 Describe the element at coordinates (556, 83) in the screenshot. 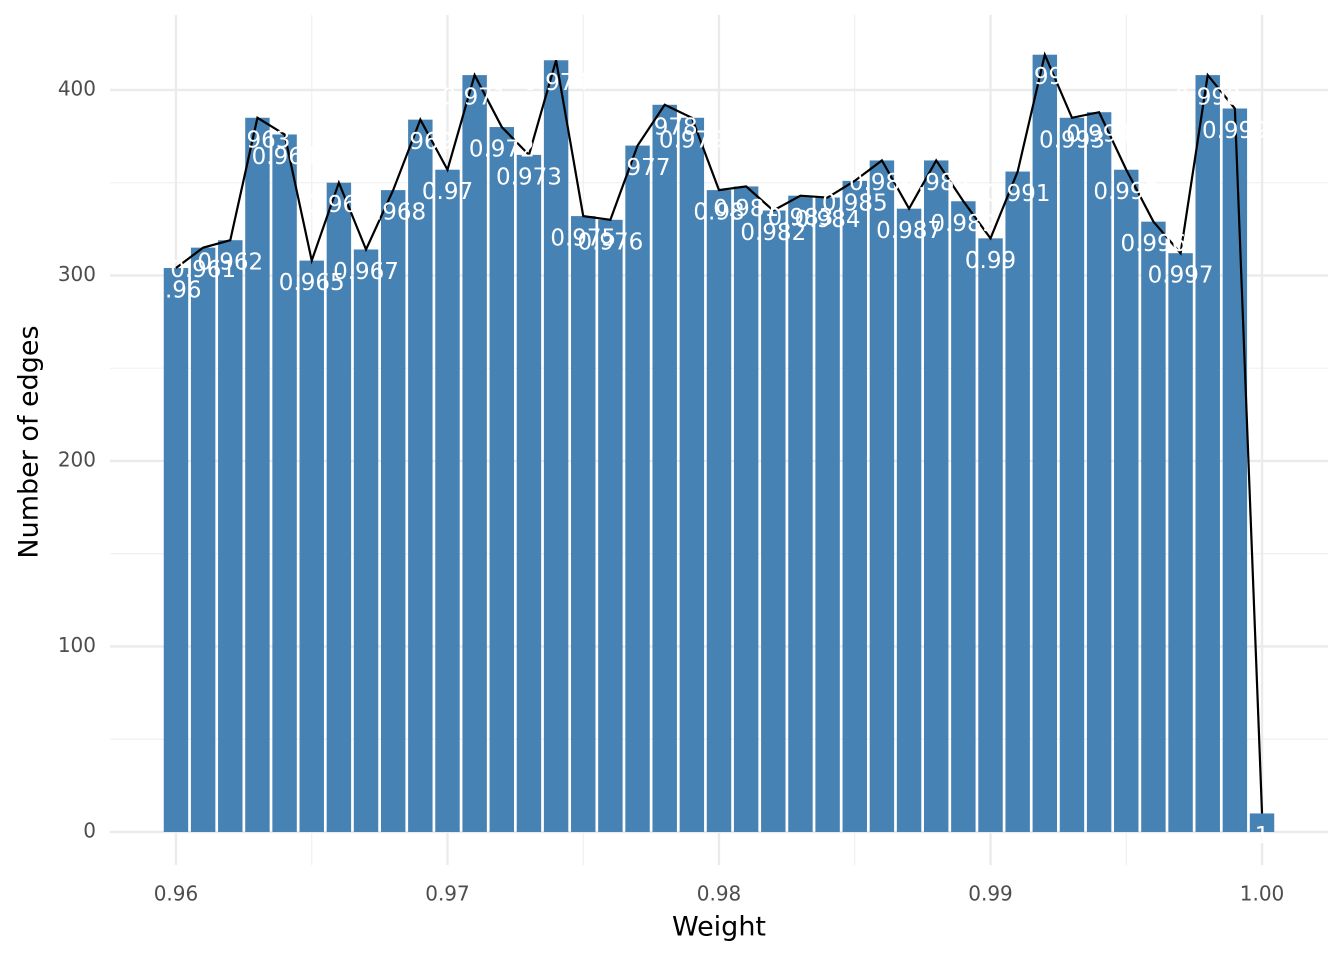

I see `value-label: 0.974` at that location.